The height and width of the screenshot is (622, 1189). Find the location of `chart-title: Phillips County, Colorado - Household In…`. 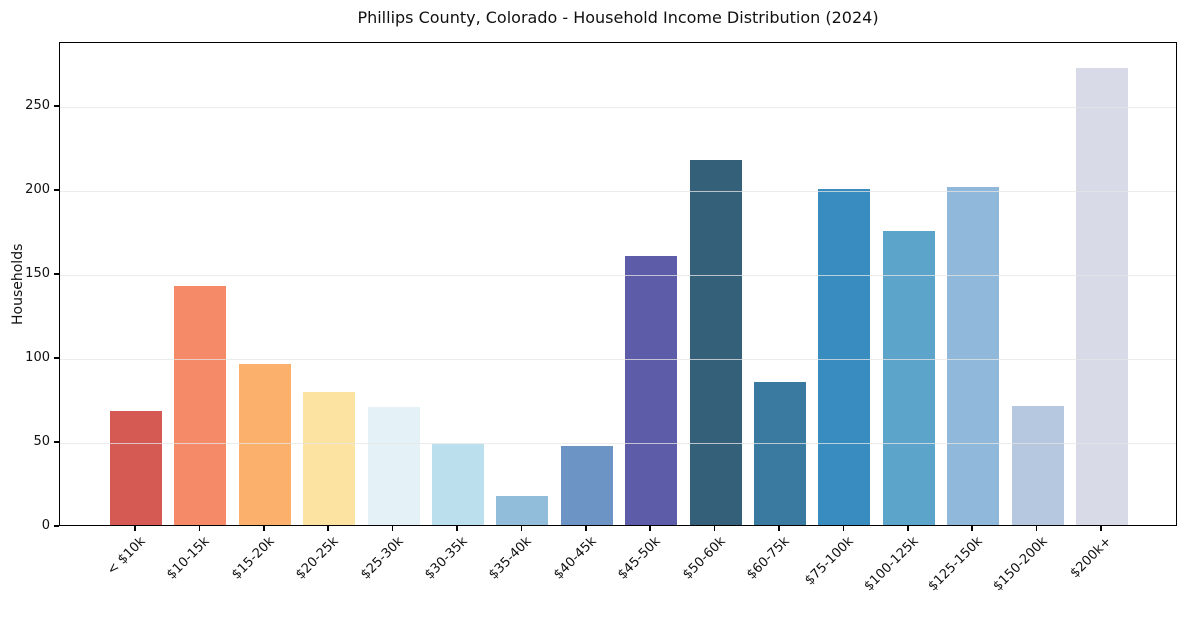

chart-title: Phillips County, Colorado - Household In… is located at coordinates (618, 17).